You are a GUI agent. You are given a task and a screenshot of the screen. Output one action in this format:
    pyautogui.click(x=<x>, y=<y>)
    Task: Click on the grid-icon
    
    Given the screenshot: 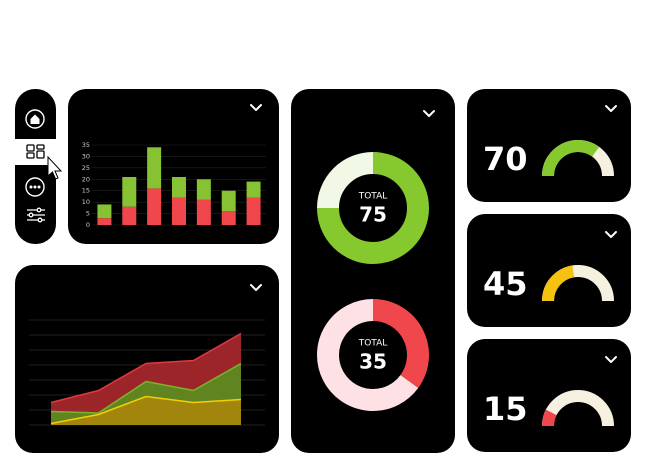 What is the action you would take?
    pyautogui.click(x=35, y=151)
    